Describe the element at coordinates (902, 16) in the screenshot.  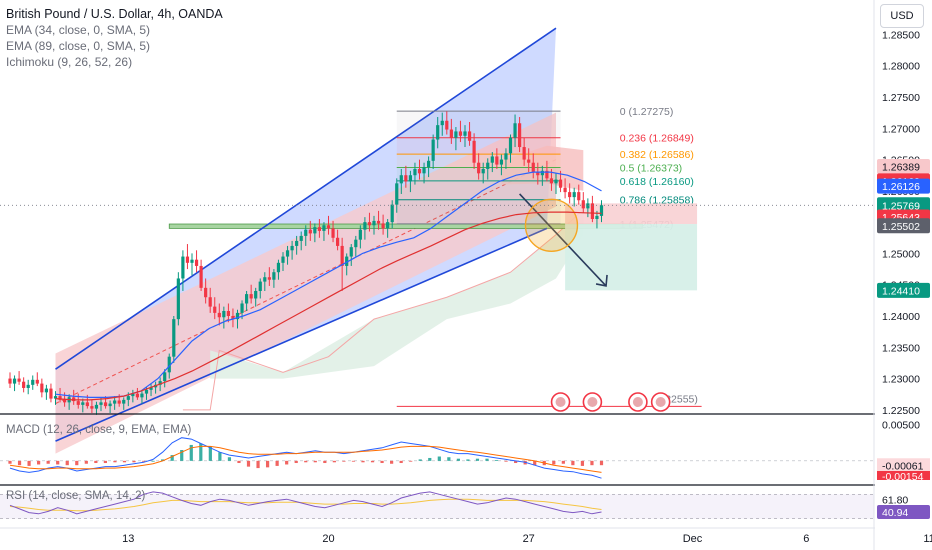
I see `currency-button: USD` at that location.